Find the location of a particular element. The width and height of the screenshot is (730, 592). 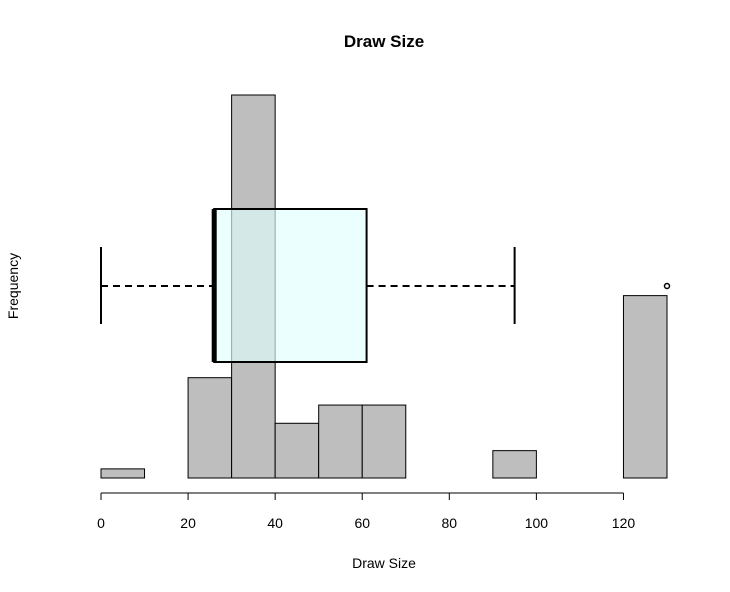

iqr-box is located at coordinates (290, 285).